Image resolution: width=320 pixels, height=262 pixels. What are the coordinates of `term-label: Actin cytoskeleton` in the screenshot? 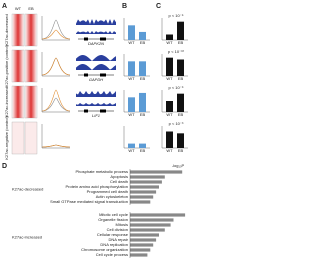 It's located at (112, 196).